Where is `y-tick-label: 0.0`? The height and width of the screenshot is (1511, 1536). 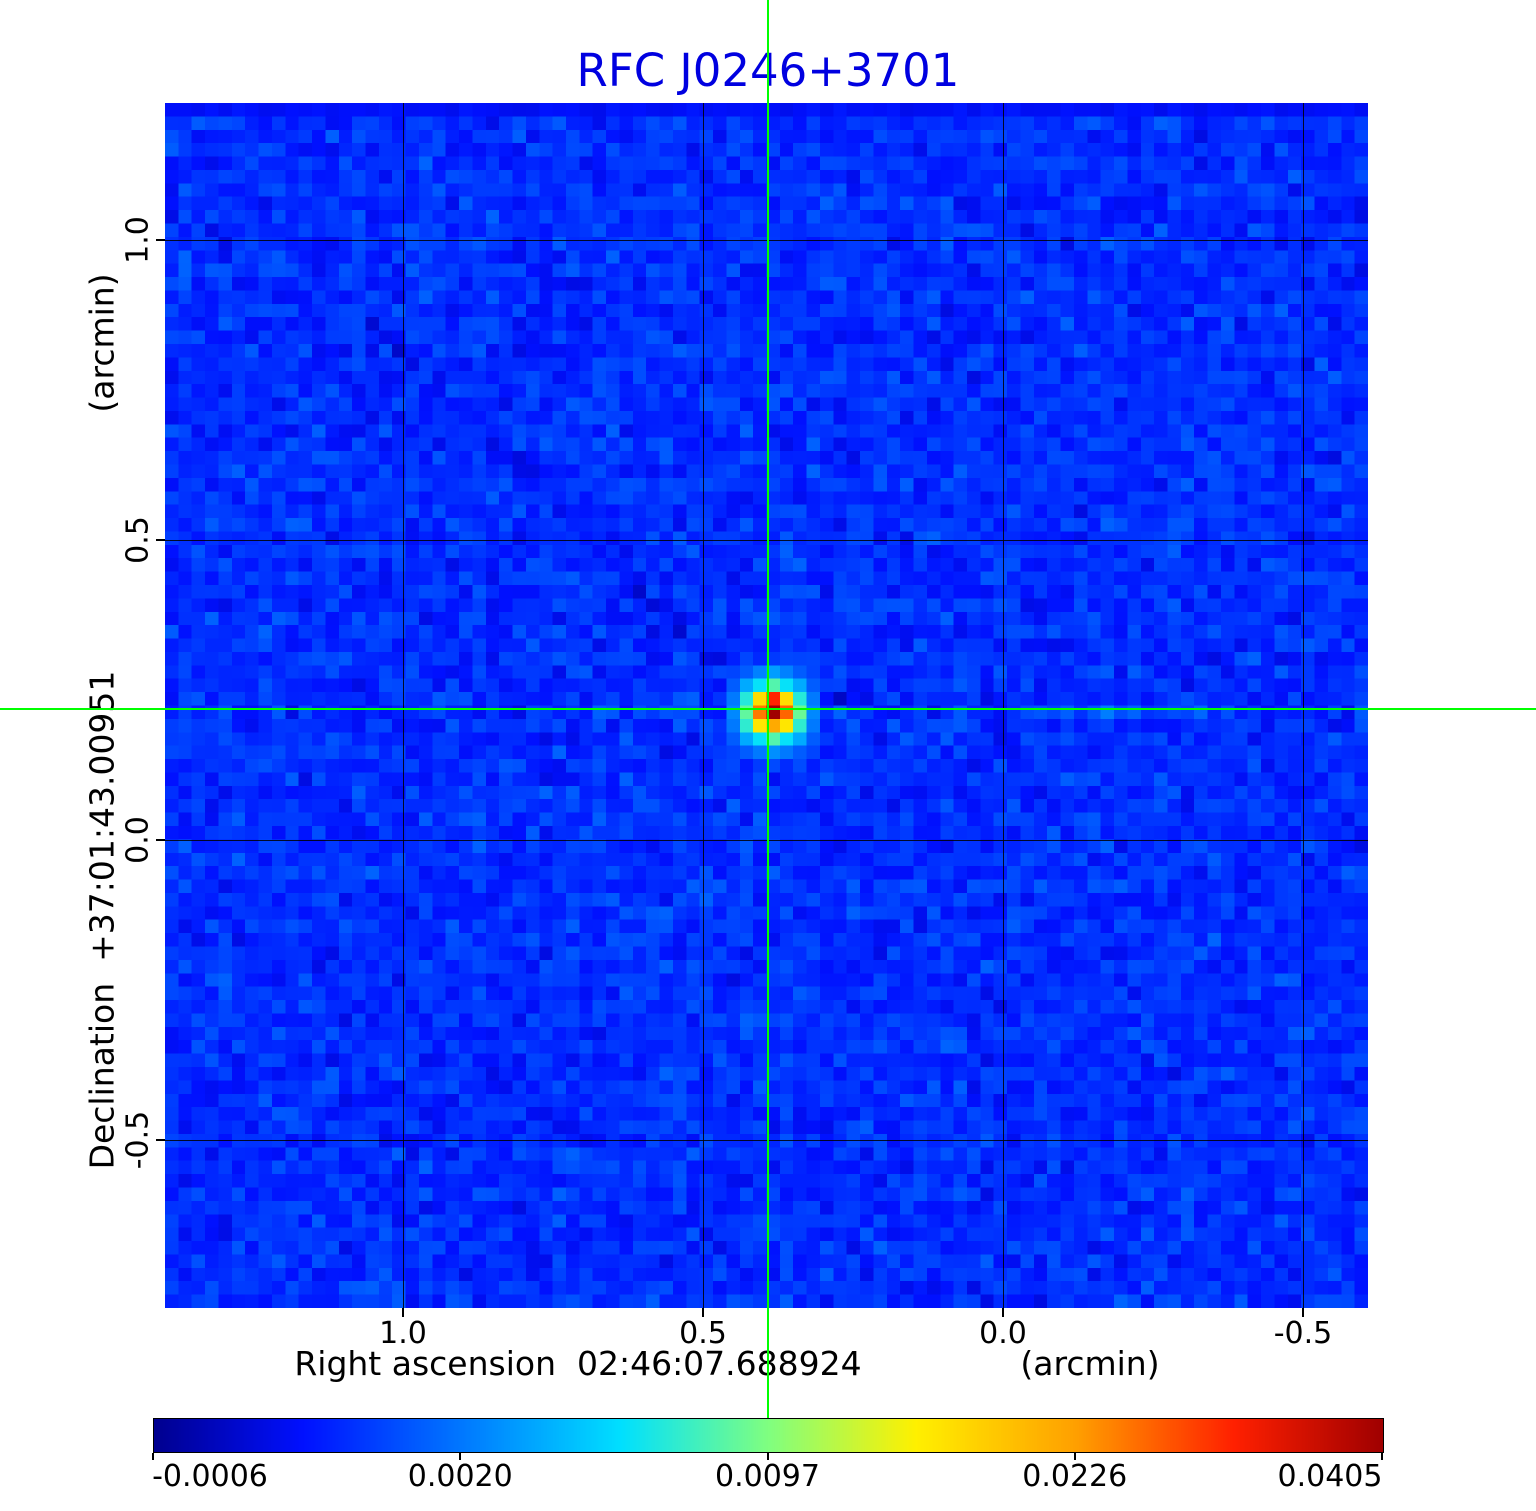
y-tick-label: 0.0 is located at coordinates (138, 840).